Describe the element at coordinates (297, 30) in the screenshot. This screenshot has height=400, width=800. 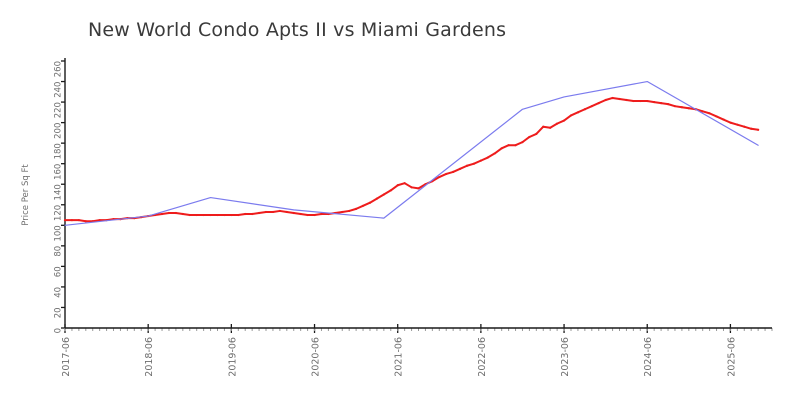
I see `chart-title: New World Condo Apts II vs Miami Gardens` at that location.